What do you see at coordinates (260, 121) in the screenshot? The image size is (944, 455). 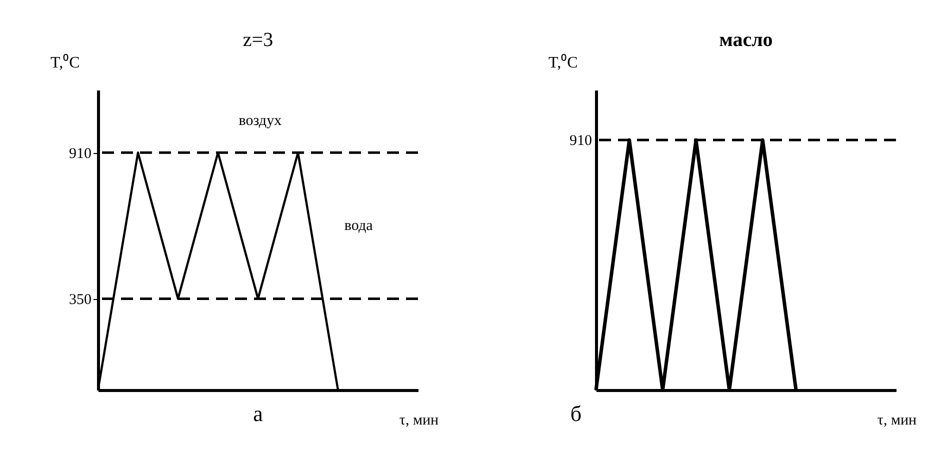 I see `annotation: воздух` at bounding box center [260, 121].